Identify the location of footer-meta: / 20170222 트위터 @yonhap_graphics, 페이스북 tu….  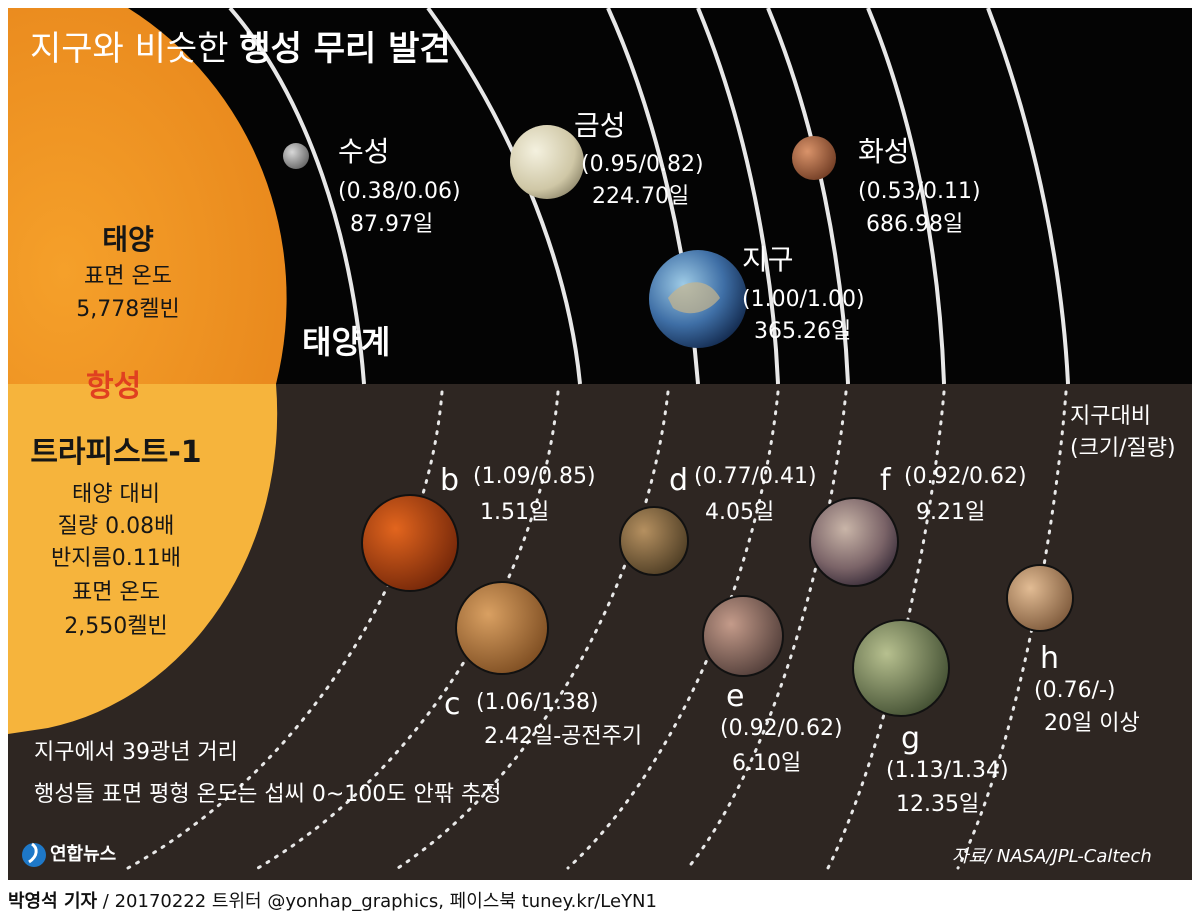
(377, 901).